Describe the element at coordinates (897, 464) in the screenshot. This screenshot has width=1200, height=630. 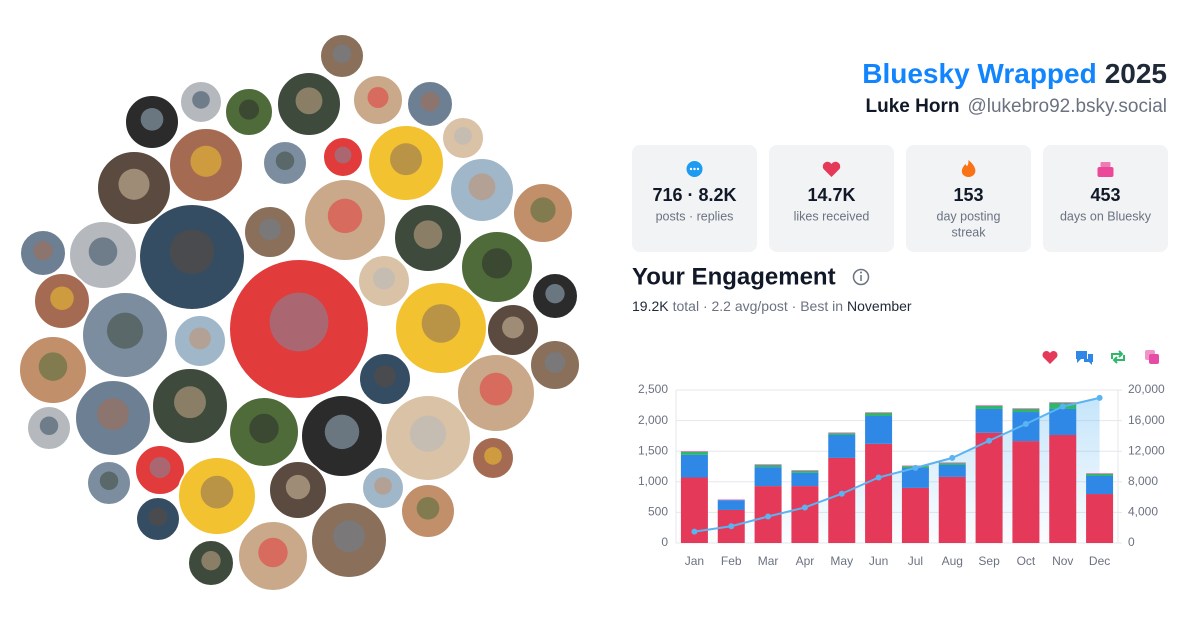
I see `cumulative-line` at that location.